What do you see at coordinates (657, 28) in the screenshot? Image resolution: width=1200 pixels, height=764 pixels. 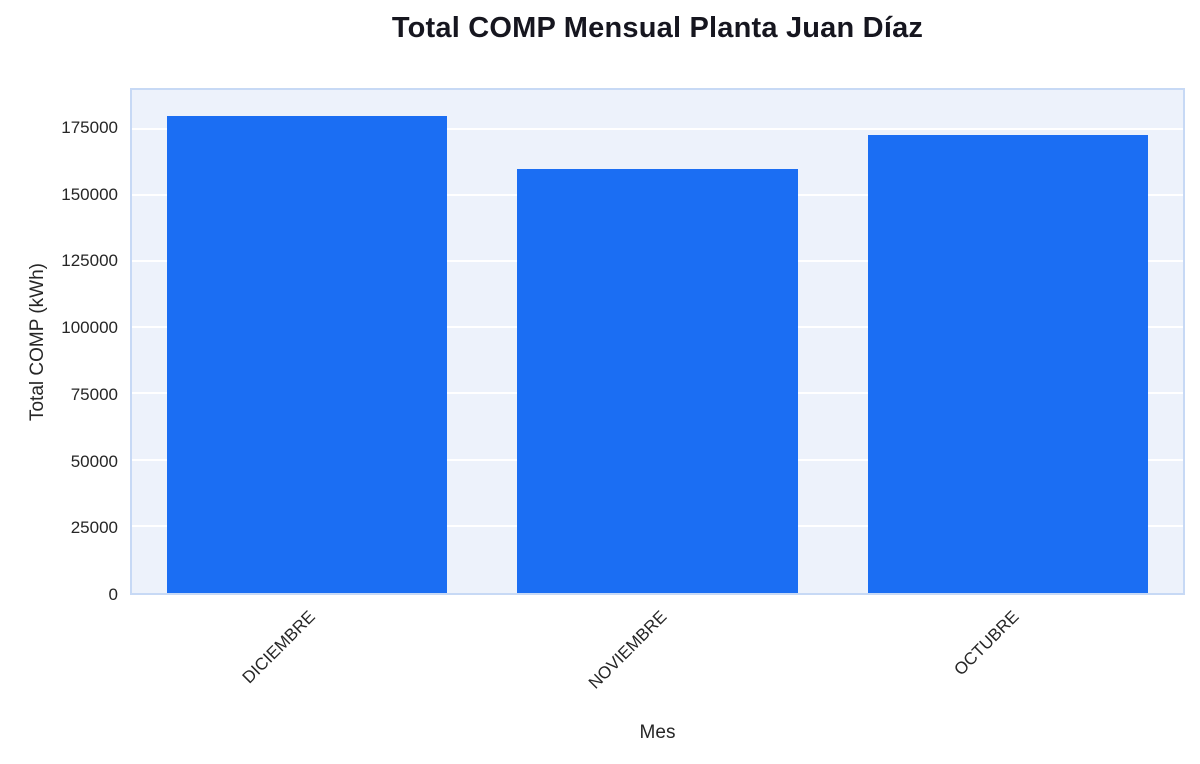 I see `chart-title: Total COMP Mensual Planta Juan Díaz` at bounding box center [657, 28].